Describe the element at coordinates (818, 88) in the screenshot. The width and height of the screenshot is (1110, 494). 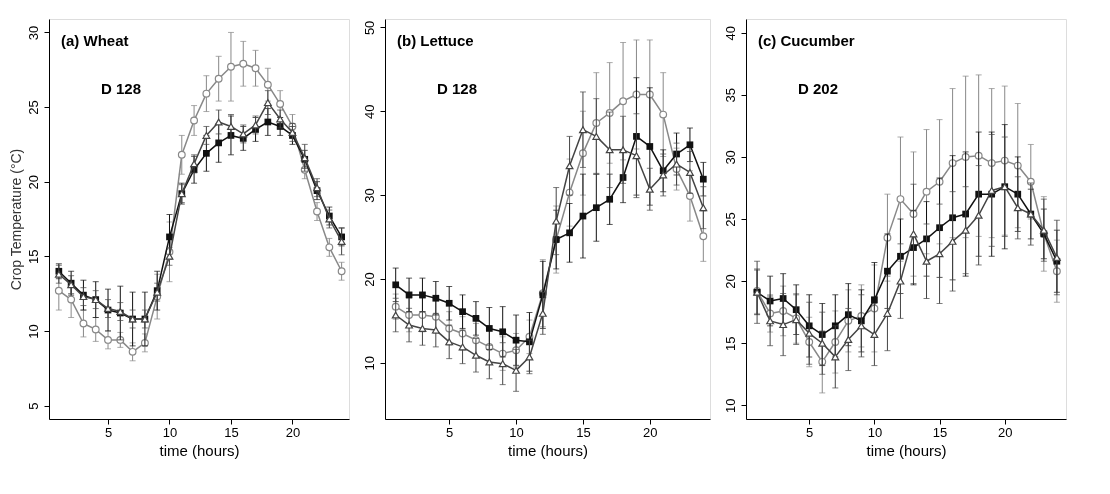
I see `annotation: D 202` at that location.